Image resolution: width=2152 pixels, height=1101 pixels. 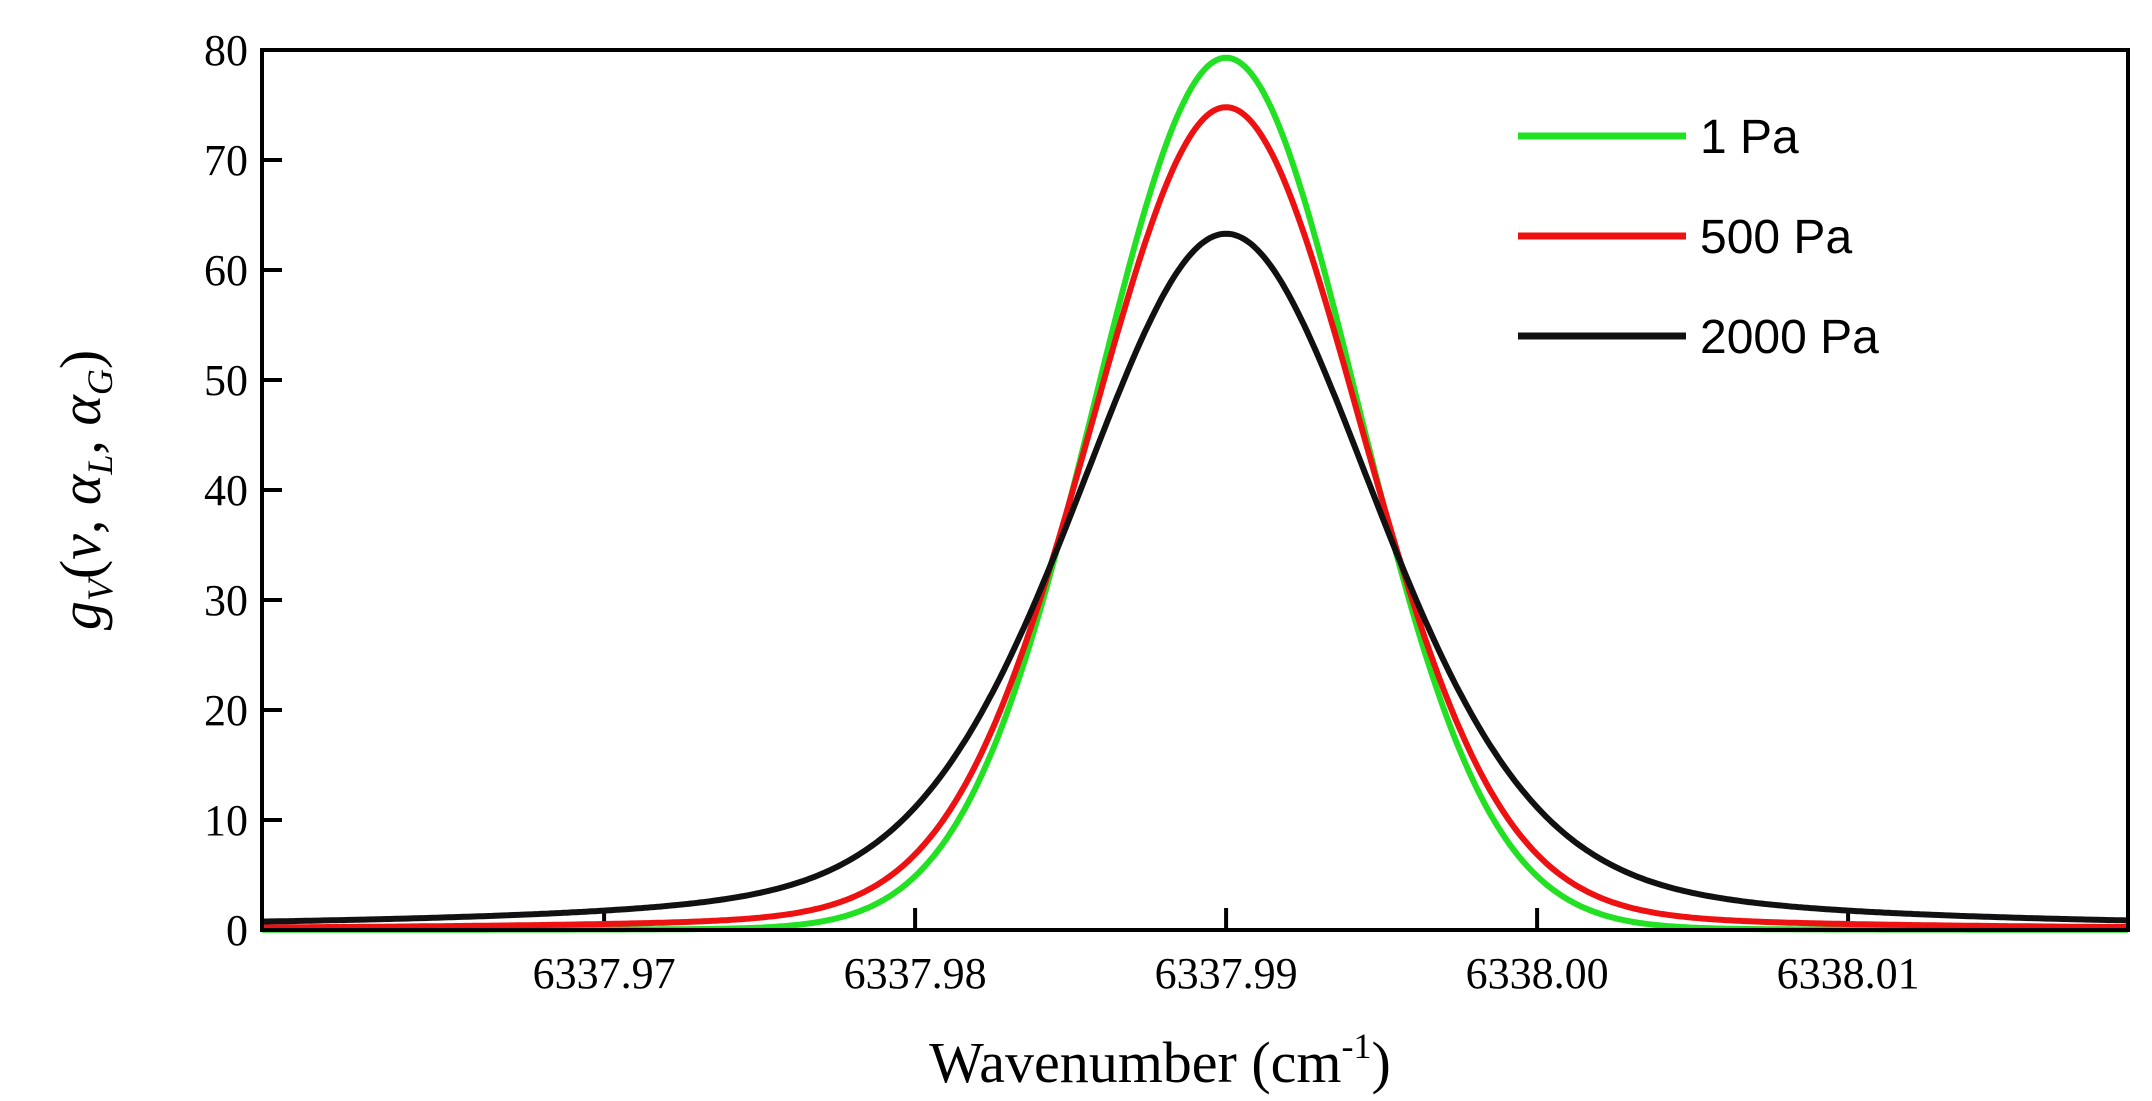 I want to click on y-tick-label: 50, so click(x=226, y=380).